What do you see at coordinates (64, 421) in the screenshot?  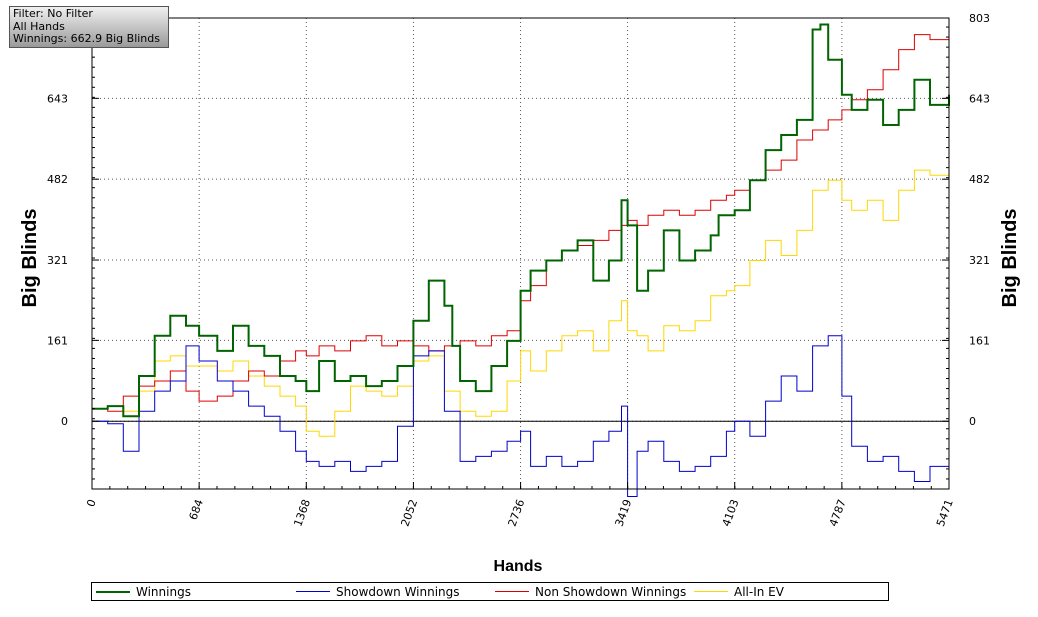 I see `y-tick-label-left: 0` at bounding box center [64, 421].